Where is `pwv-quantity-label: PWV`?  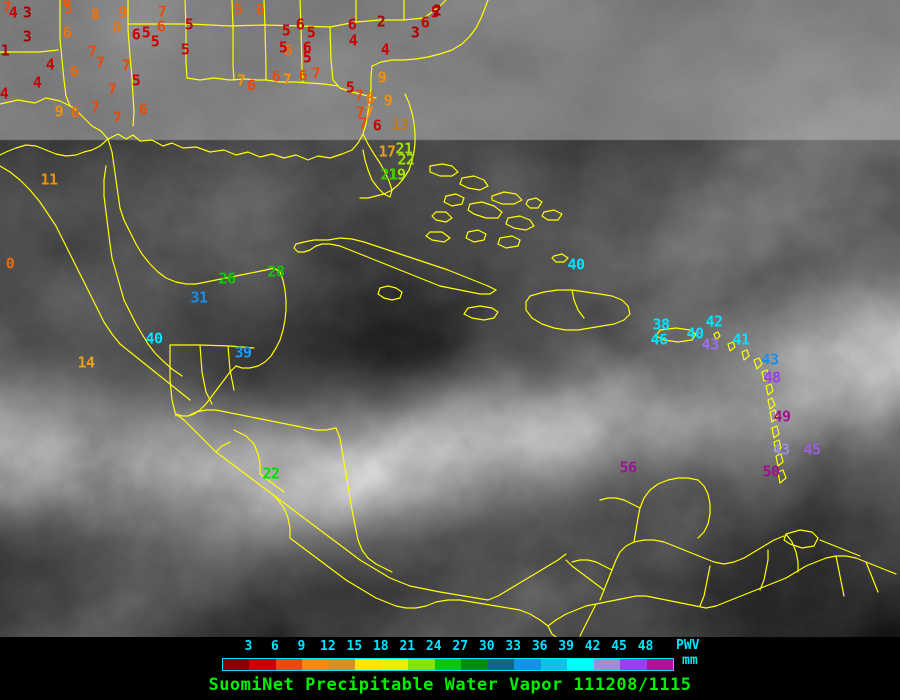
pwv-quantity-label: PWV is located at coordinates (688, 645).